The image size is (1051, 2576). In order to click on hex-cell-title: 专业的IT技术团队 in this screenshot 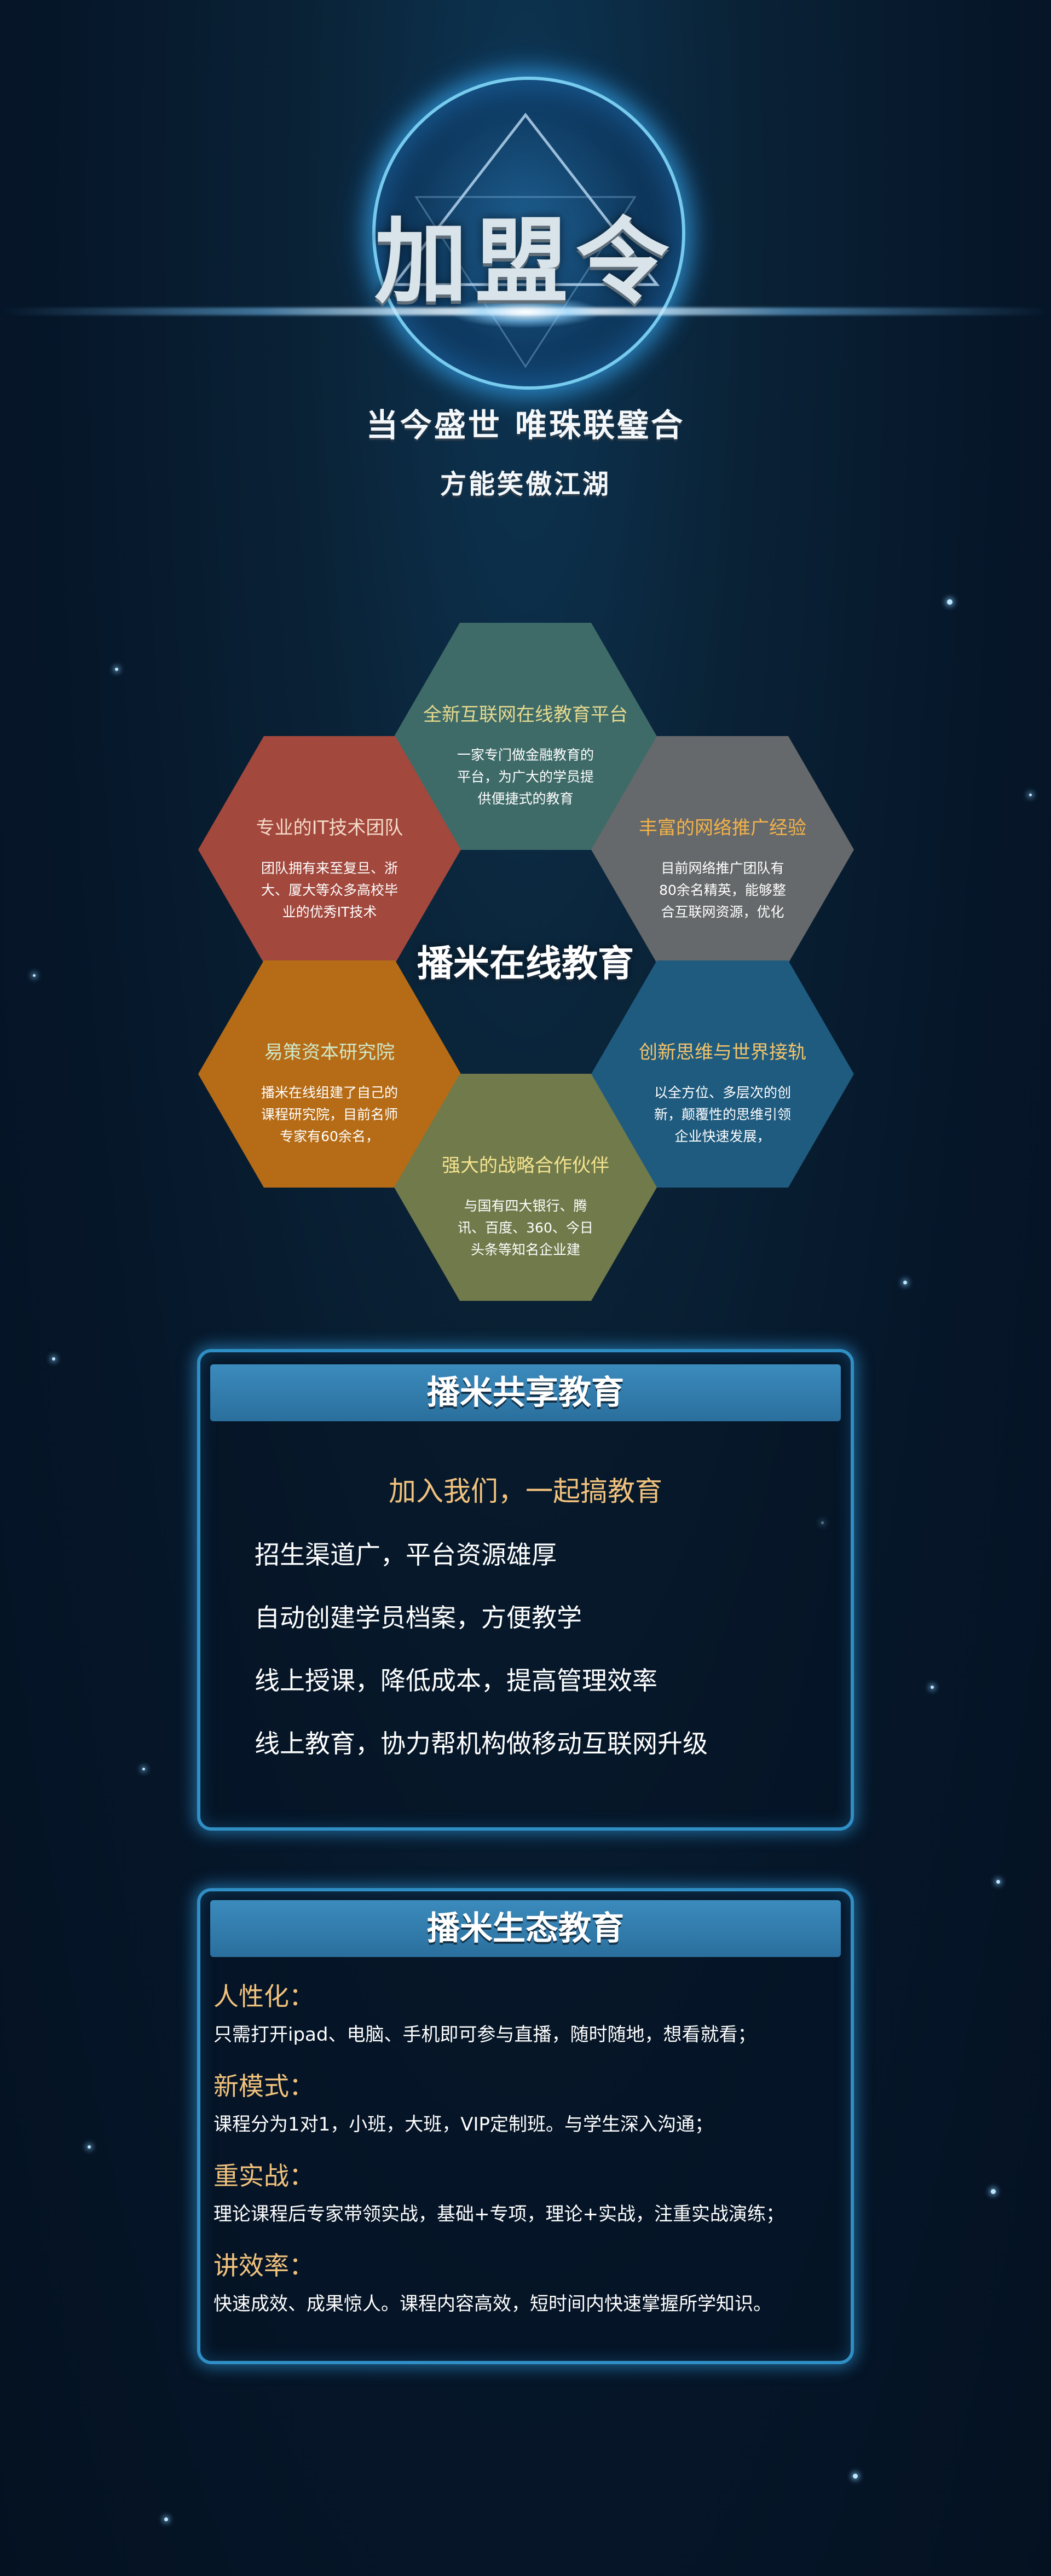, I will do `click(329, 828)`.